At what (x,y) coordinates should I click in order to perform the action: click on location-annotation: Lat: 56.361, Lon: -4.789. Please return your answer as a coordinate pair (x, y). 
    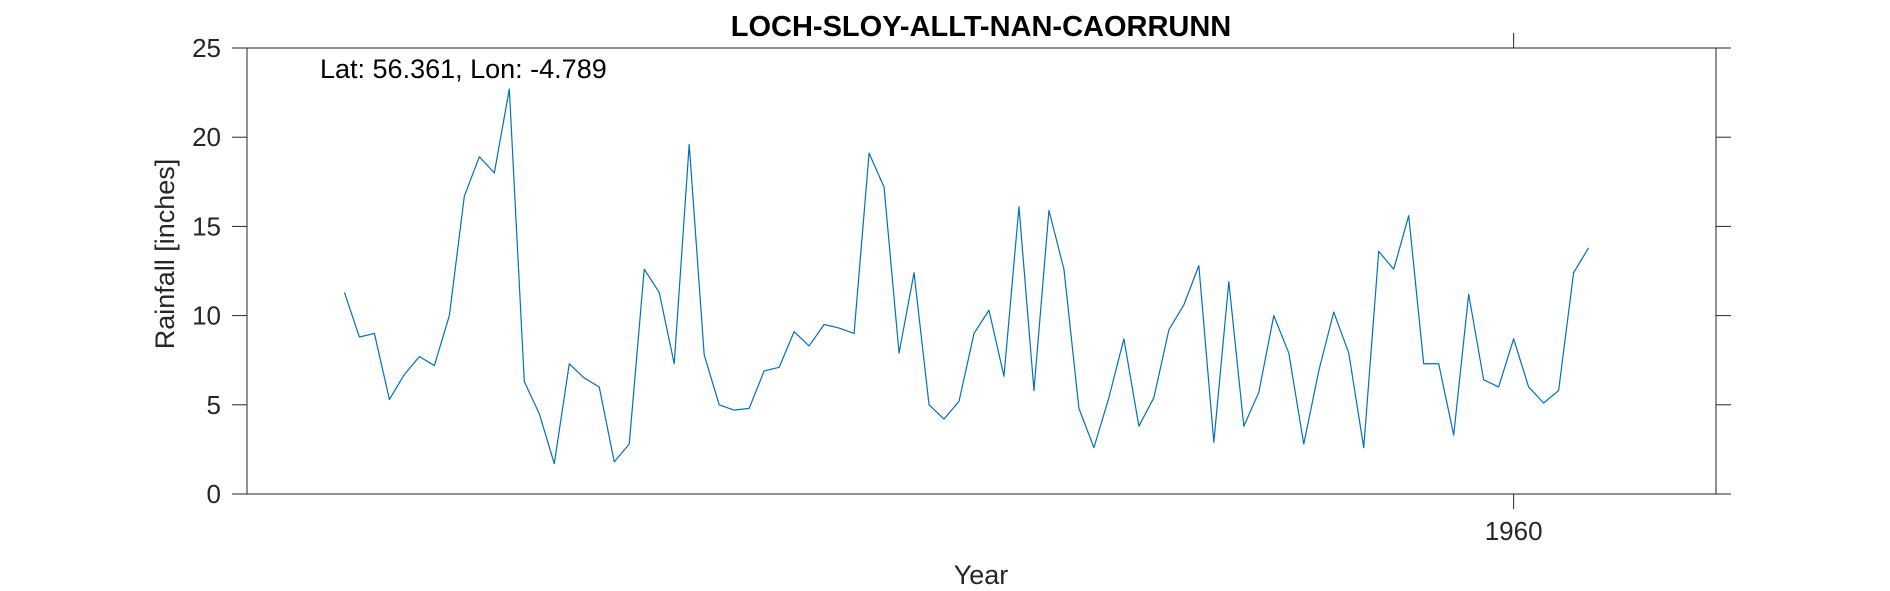
    Looking at the image, I should click on (463, 69).